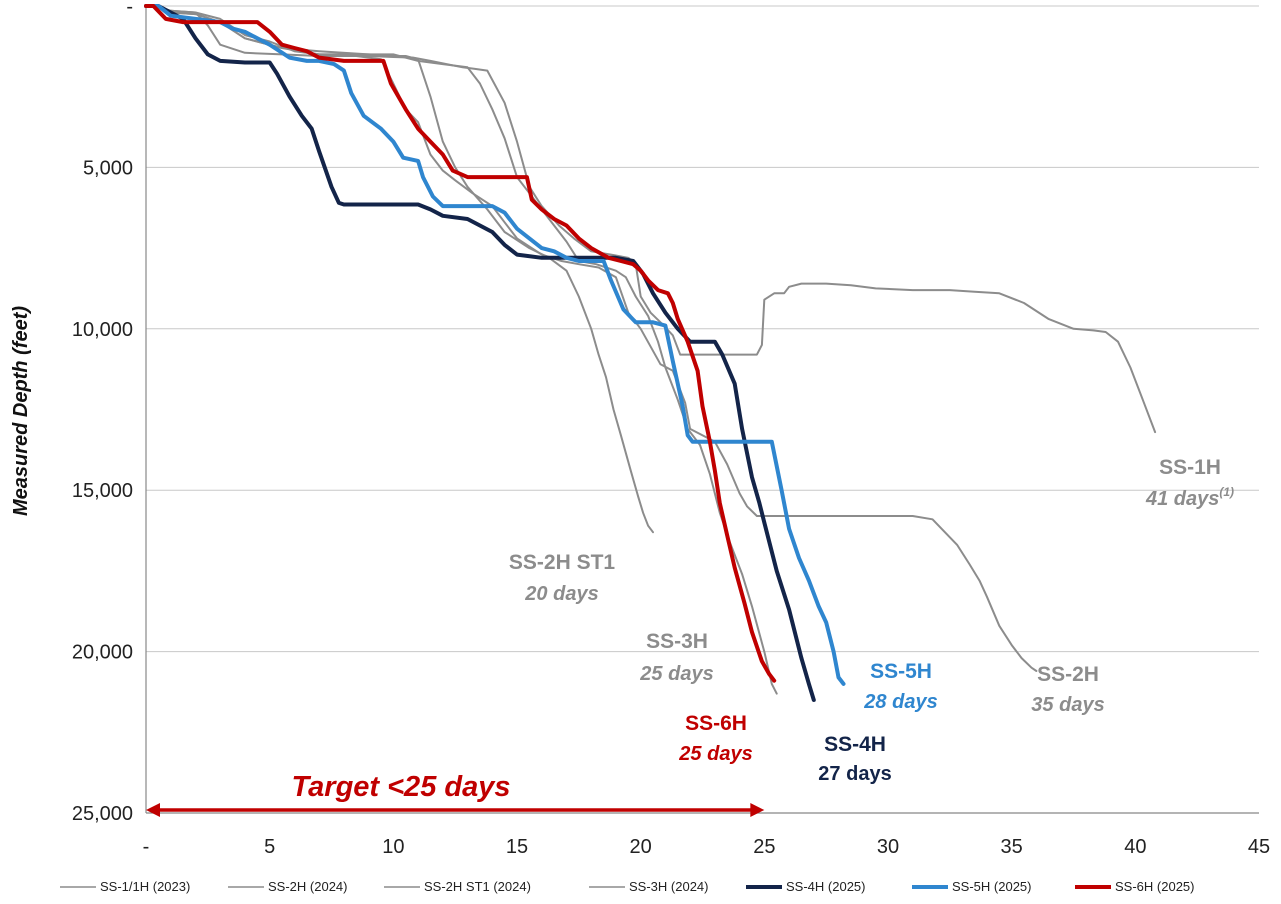 The width and height of the screenshot is (1281, 904). Describe the element at coordinates (269, 847) in the screenshot. I see `x-tick-label-1: 5` at that location.